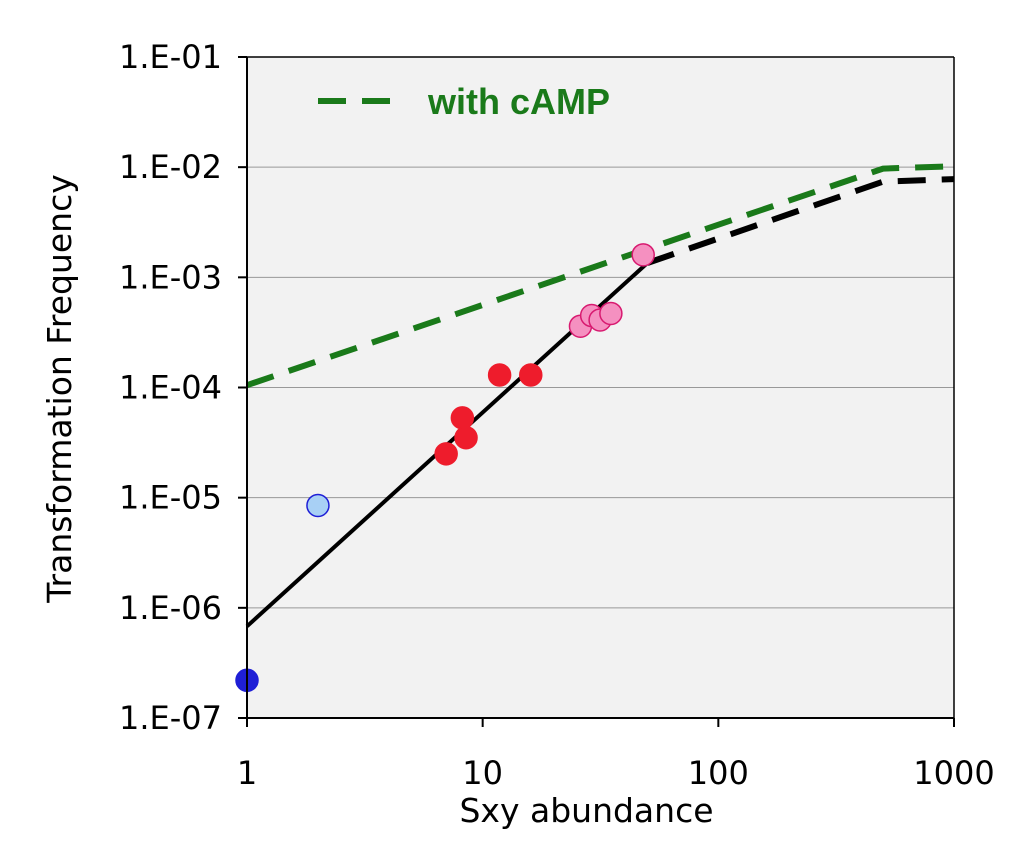 The image size is (1024, 854). I want to click on y-tick-label: 1.E-05, so click(170, 498).